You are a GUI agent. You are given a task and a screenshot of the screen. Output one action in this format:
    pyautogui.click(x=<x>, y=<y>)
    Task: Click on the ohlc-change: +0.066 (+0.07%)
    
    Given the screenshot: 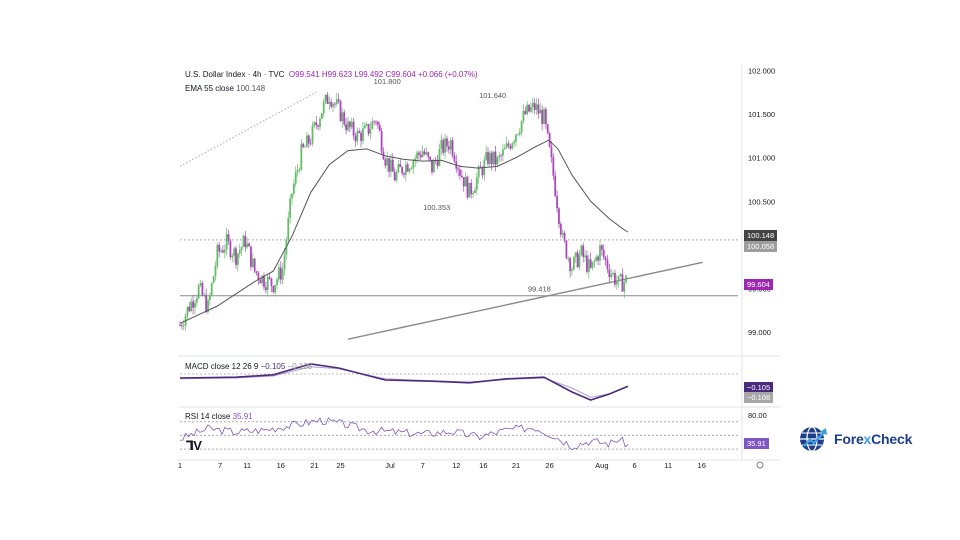 What is the action you would take?
    pyautogui.click(x=447, y=74)
    